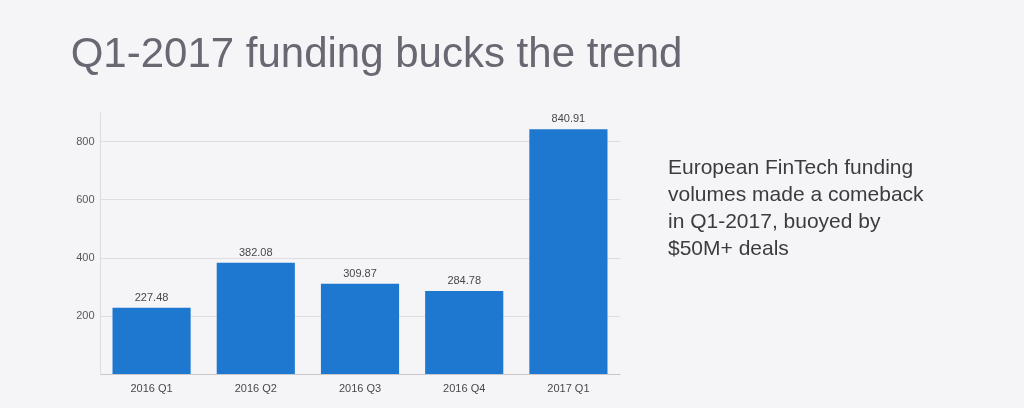 This screenshot has width=1024, height=408. Describe the element at coordinates (360, 272) in the screenshot. I see `data-label: 309.87` at that location.